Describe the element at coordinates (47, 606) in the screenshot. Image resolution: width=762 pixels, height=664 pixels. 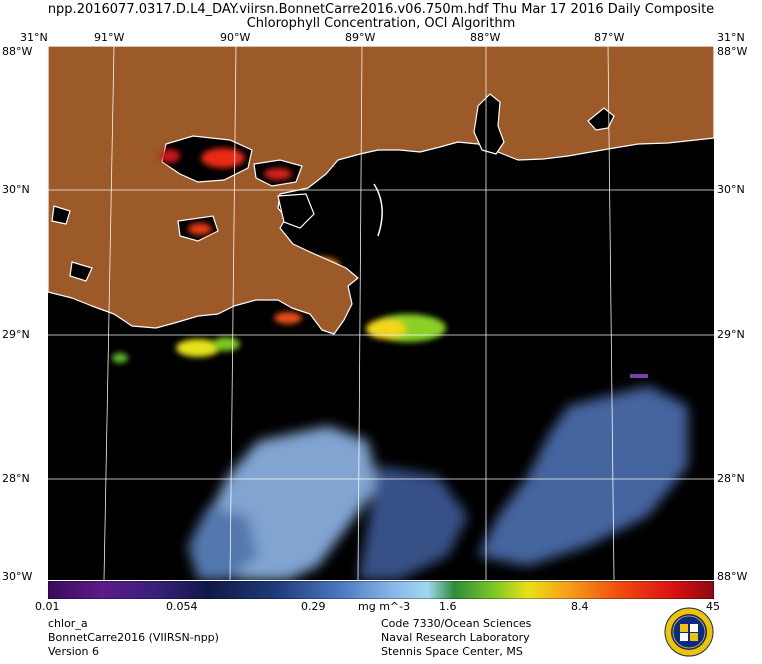
I see `colorbar-tick-0.01: 0.01` at that location.